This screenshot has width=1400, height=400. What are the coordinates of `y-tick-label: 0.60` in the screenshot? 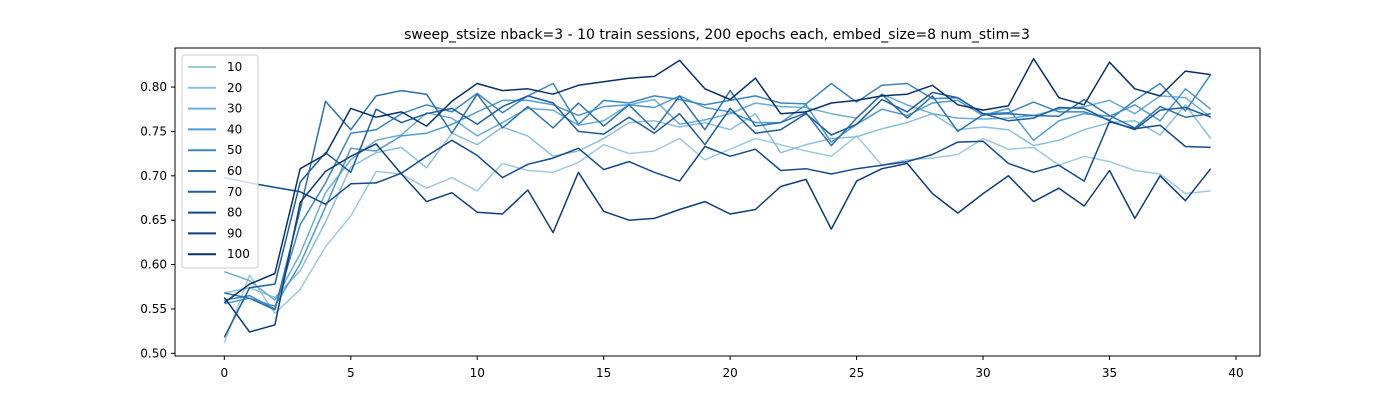 It's located at (153, 265).